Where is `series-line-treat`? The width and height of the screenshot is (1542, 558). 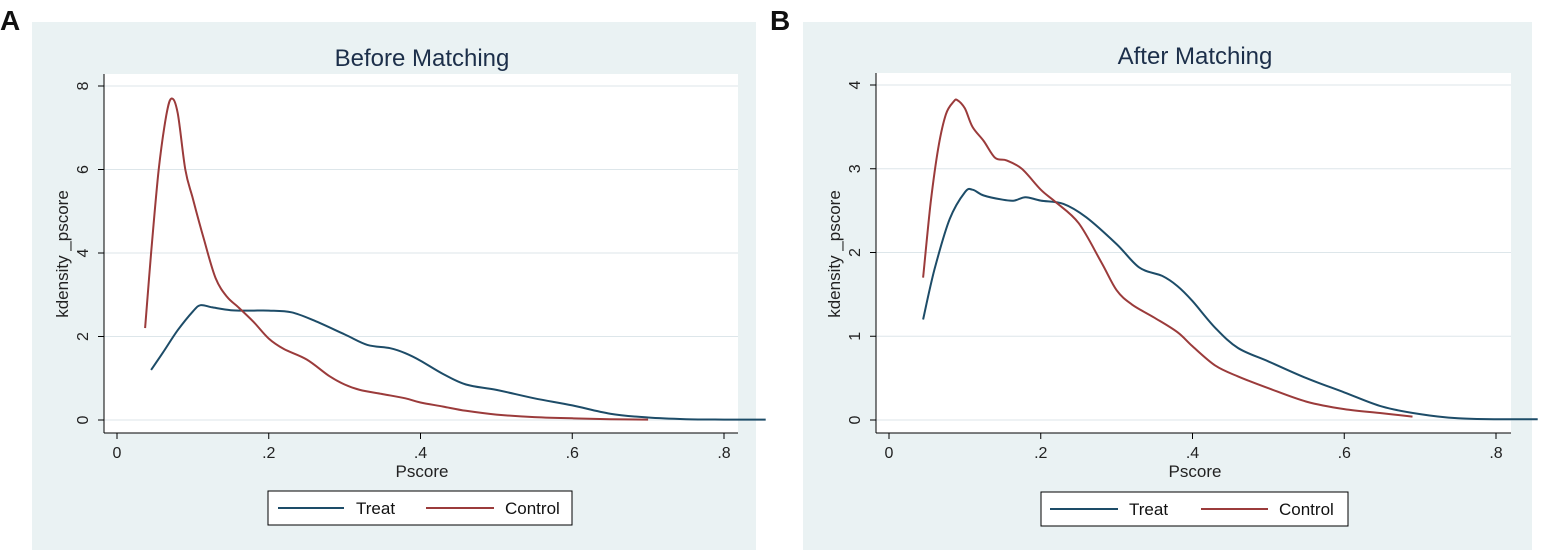 series-line-treat is located at coordinates (458, 362).